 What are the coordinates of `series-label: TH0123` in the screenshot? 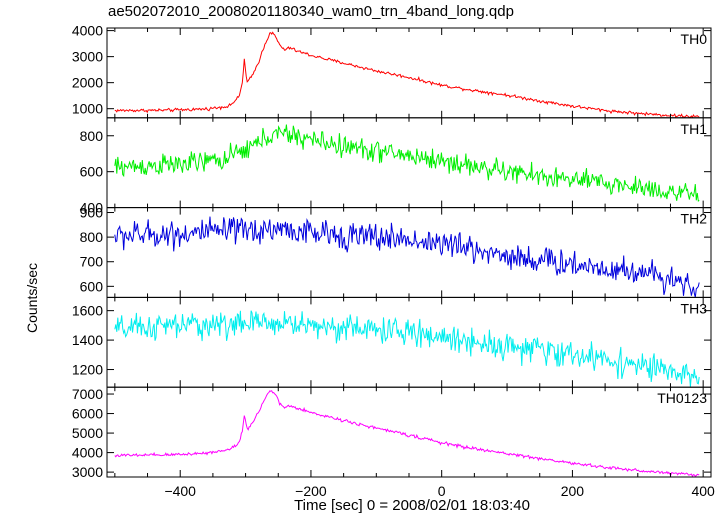 It's located at (682, 398).